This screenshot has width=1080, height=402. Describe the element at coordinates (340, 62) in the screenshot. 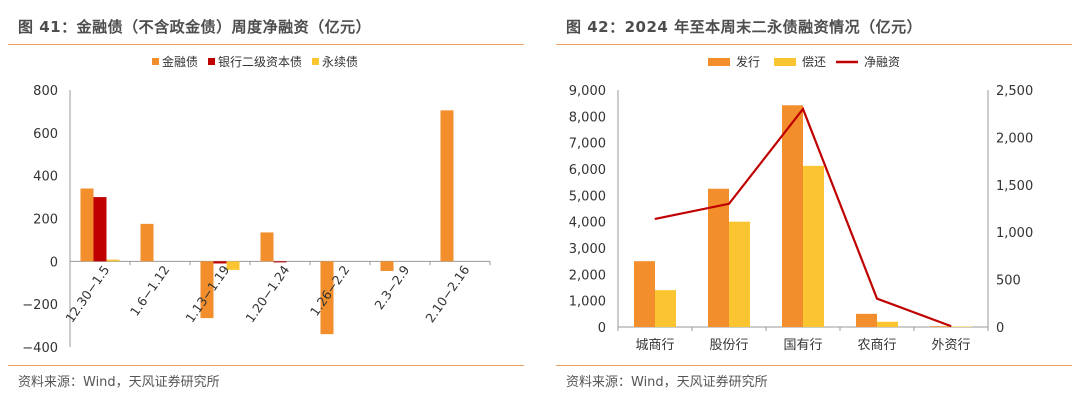

I see `legend-label-3: 永续债` at that location.